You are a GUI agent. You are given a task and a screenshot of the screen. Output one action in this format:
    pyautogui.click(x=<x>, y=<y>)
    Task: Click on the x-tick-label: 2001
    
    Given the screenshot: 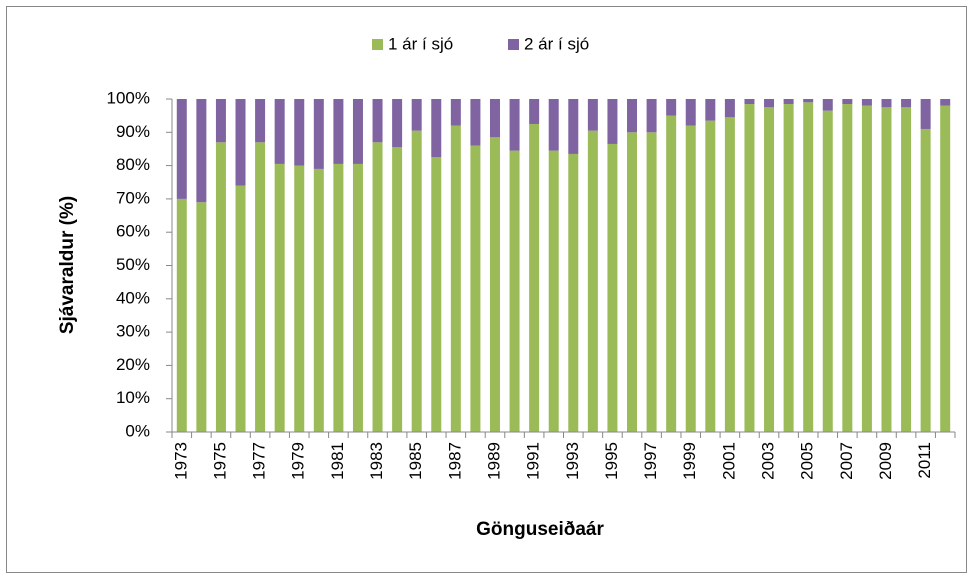 What is the action you would take?
    pyautogui.click(x=728, y=461)
    